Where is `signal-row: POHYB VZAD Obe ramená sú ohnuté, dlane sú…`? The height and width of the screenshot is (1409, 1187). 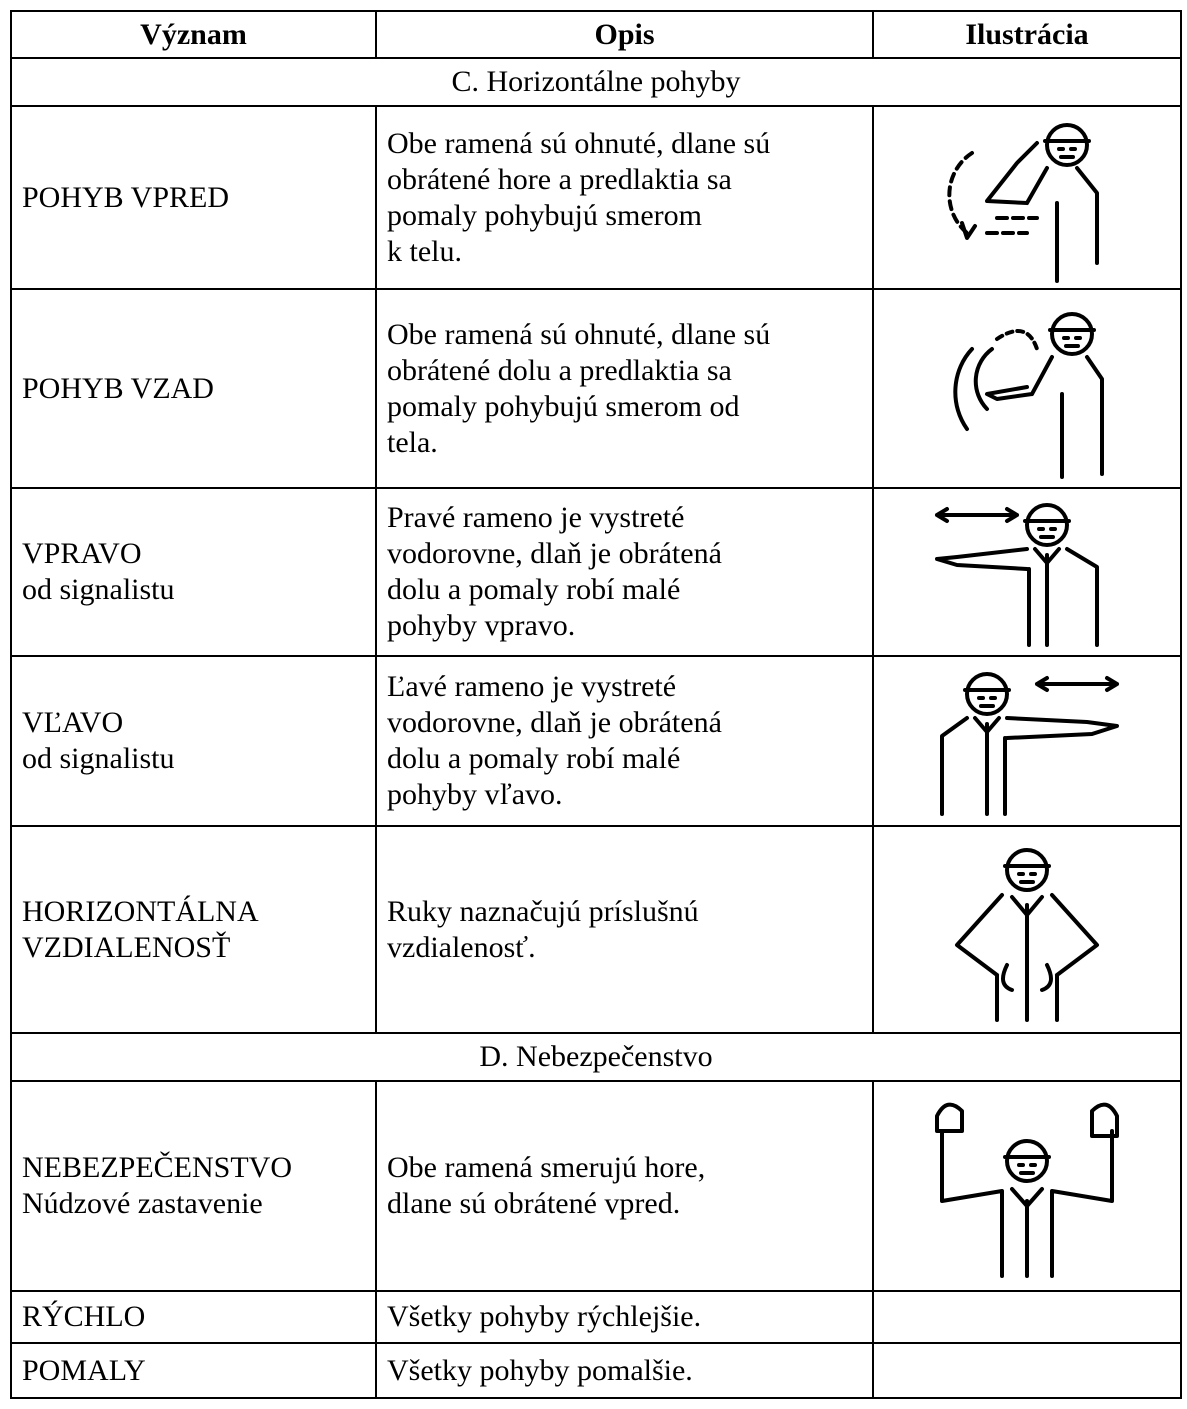 signal-row: POHYB VZAD Obe ramená sú ohnuté, dlane sú… is located at coordinates (596, 388).